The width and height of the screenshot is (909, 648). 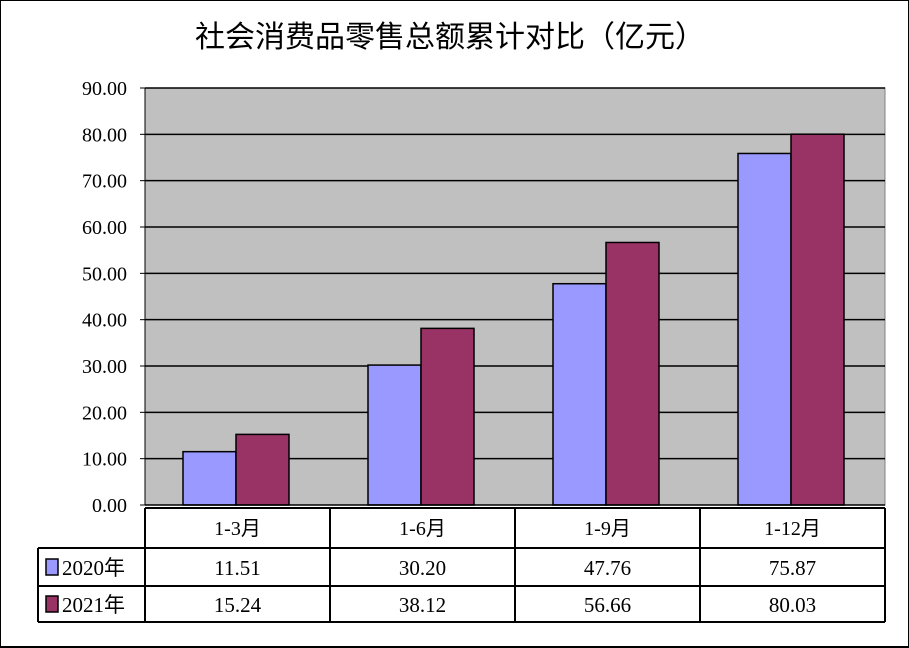 What do you see at coordinates (422, 568) in the screenshot?
I see `table-value: 30.20` at bounding box center [422, 568].